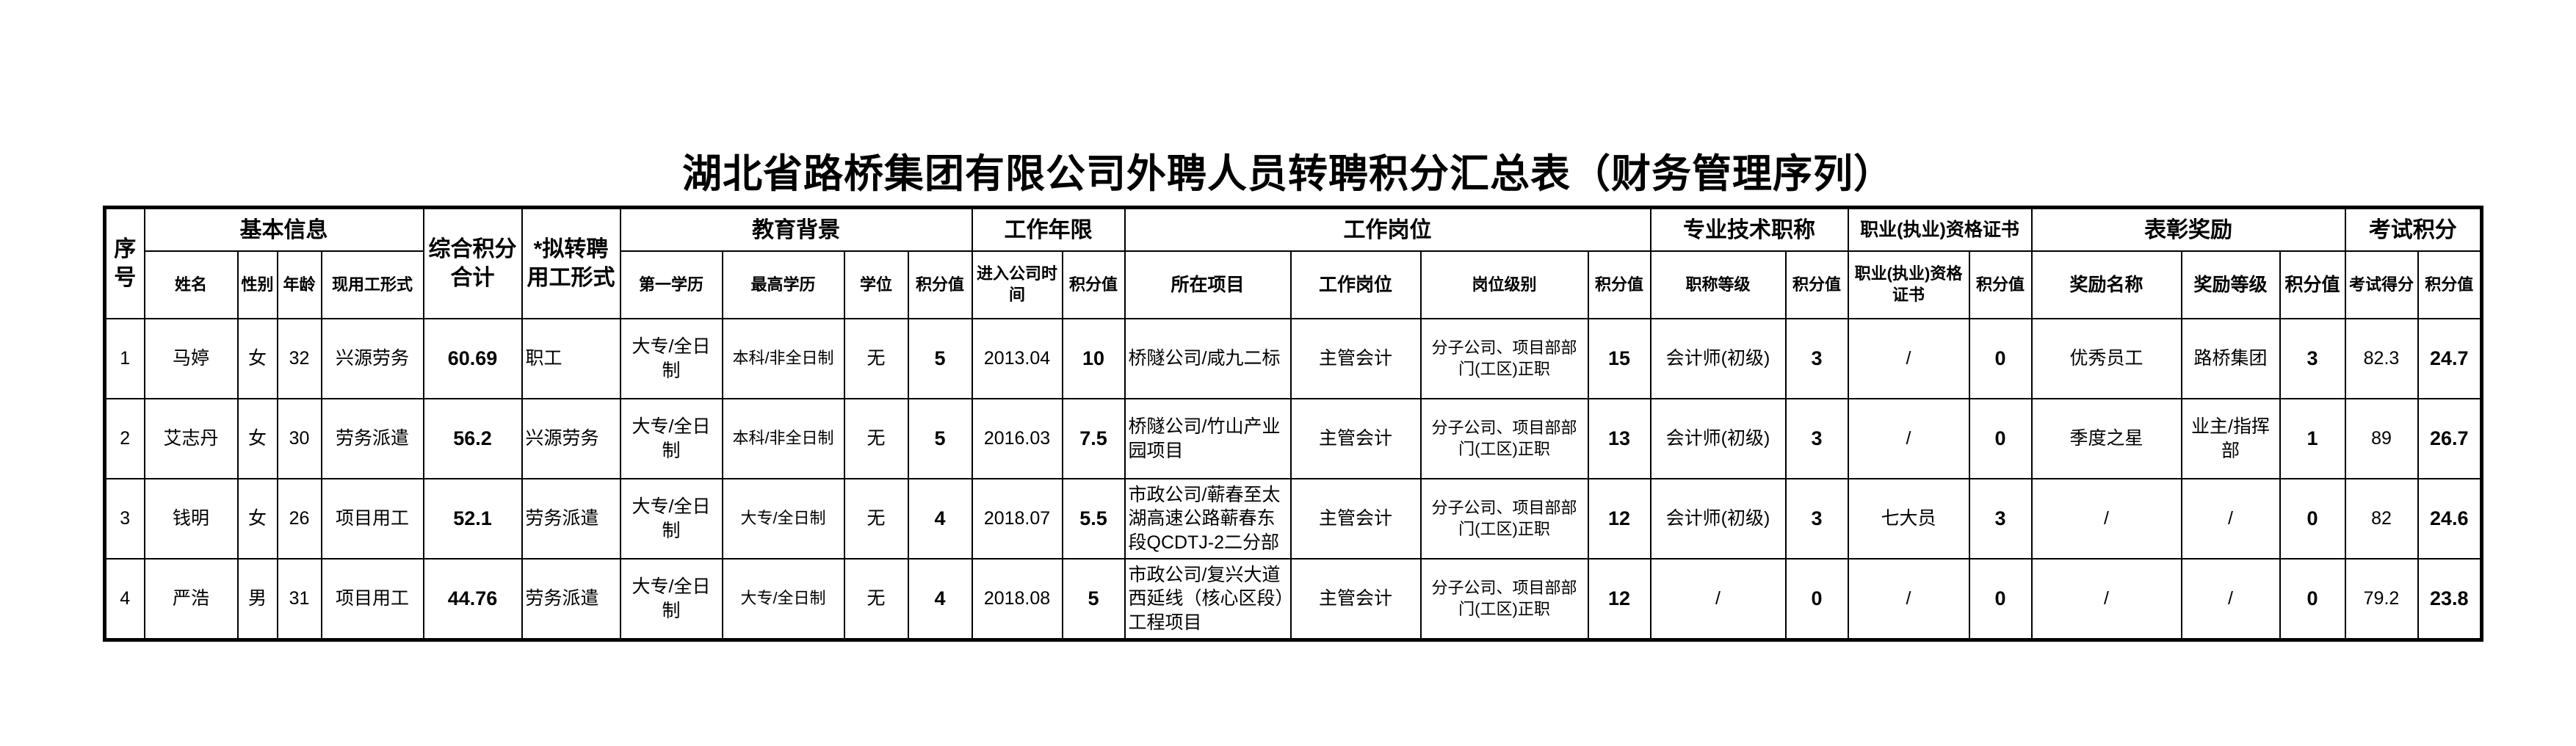  I want to click on header-basic: 基本信息, so click(283, 229).